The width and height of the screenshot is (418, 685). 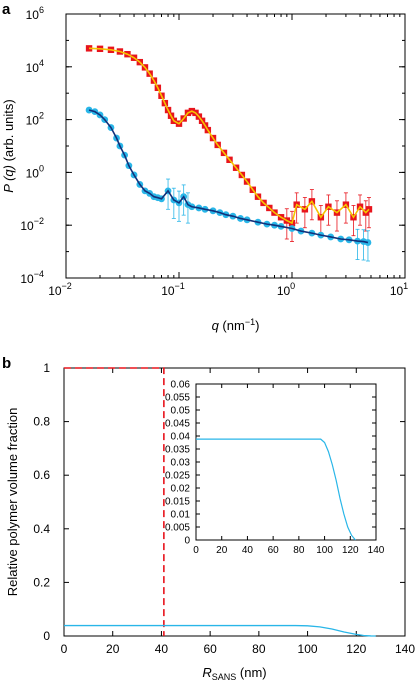 I want to click on y-axis-label-arg: (q), so click(x=8, y=175).